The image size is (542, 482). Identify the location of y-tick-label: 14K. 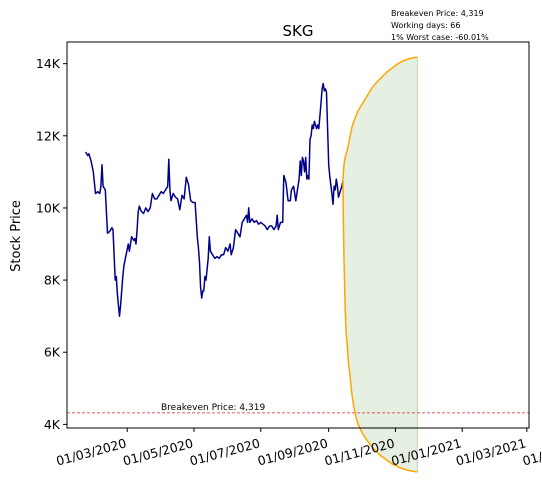
(48, 63).